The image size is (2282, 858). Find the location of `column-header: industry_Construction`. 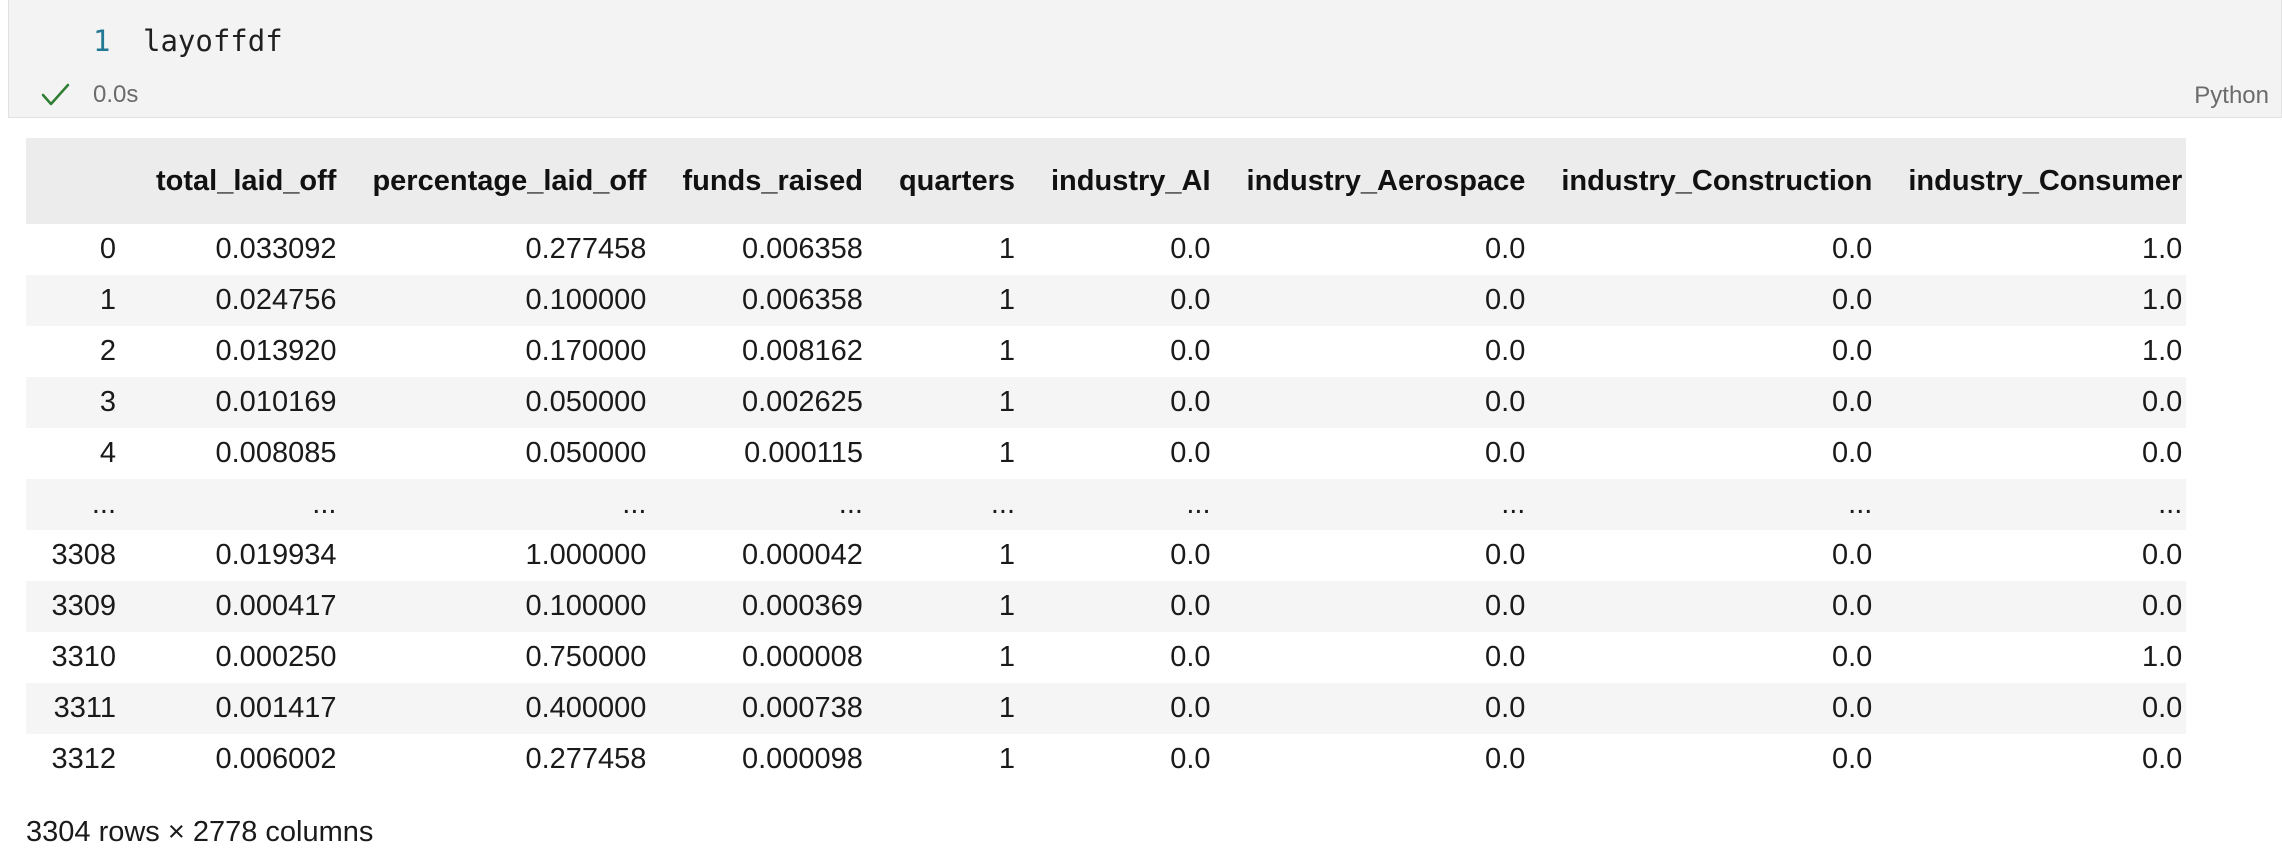

column-header: industry_Construction is located at coordinates (1703, 181).